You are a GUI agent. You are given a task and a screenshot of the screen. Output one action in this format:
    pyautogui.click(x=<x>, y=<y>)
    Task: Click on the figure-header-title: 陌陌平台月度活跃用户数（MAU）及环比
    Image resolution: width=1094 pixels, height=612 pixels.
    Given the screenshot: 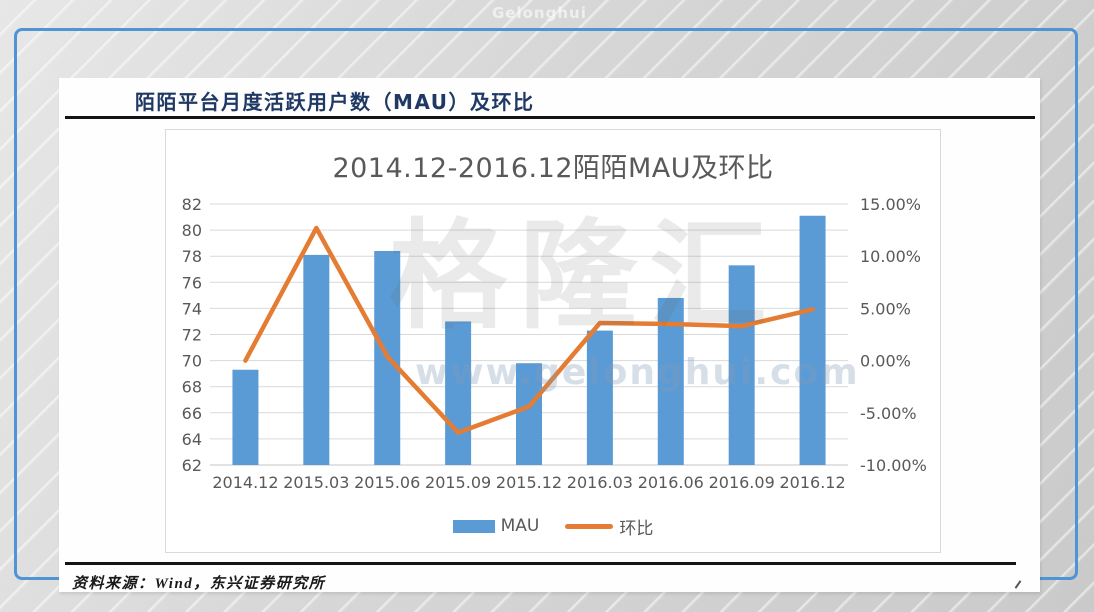 What is the action you would take?
    pyautogui.click(x=335, y=102)
    